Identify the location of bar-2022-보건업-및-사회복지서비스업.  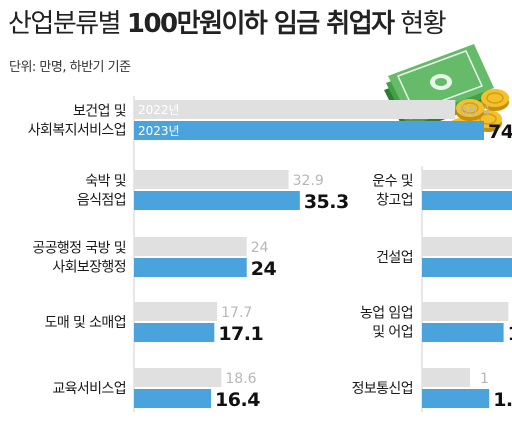
(295, 109).